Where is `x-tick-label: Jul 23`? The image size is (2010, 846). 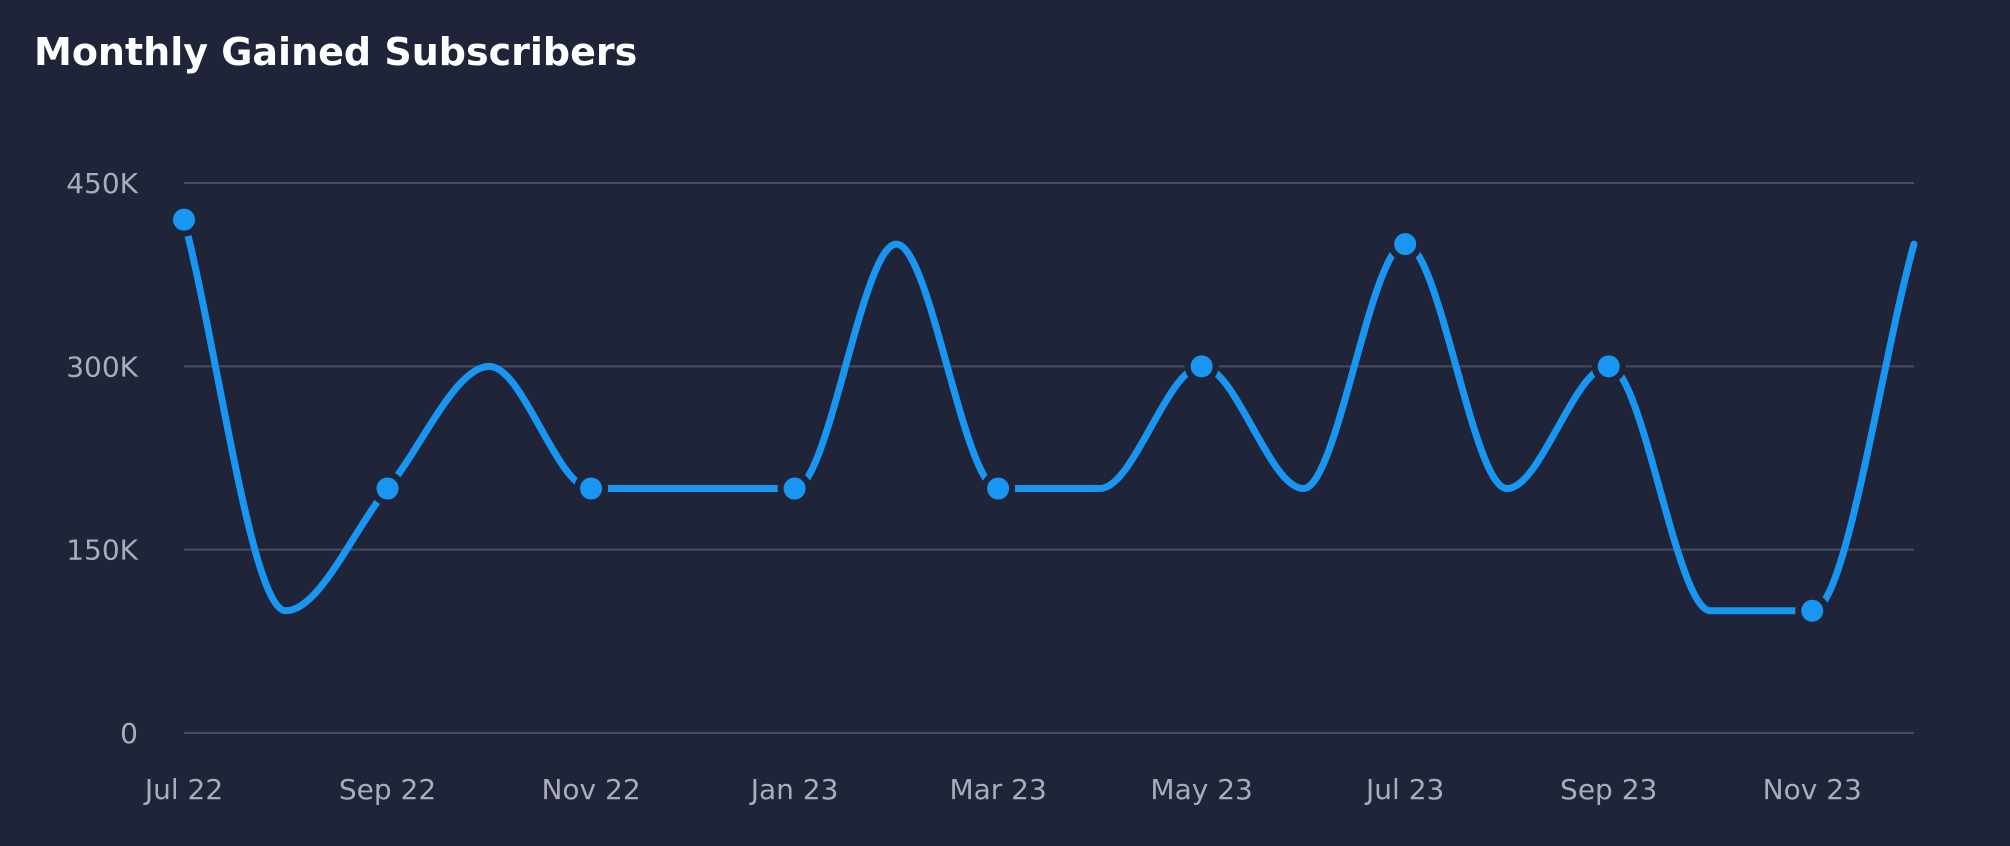
x-tick-label: Jul 23 is located at coordinates (1404, 789).